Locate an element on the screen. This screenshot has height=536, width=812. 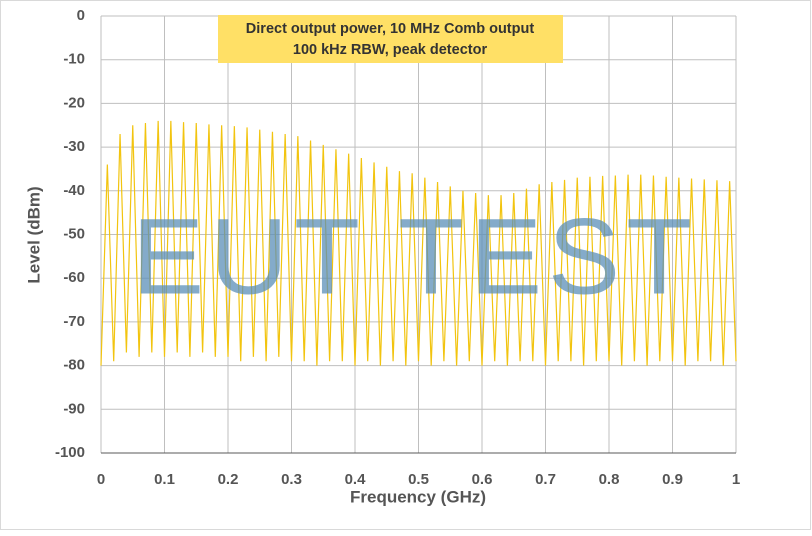
x-tick-label: 0.7 is located at coordinates (545, 479).